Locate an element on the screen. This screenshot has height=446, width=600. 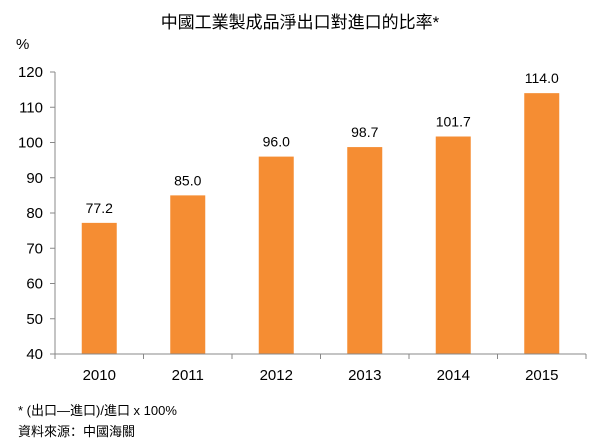
data-label-2012: 96.0 is located at coordinates (276, 142).